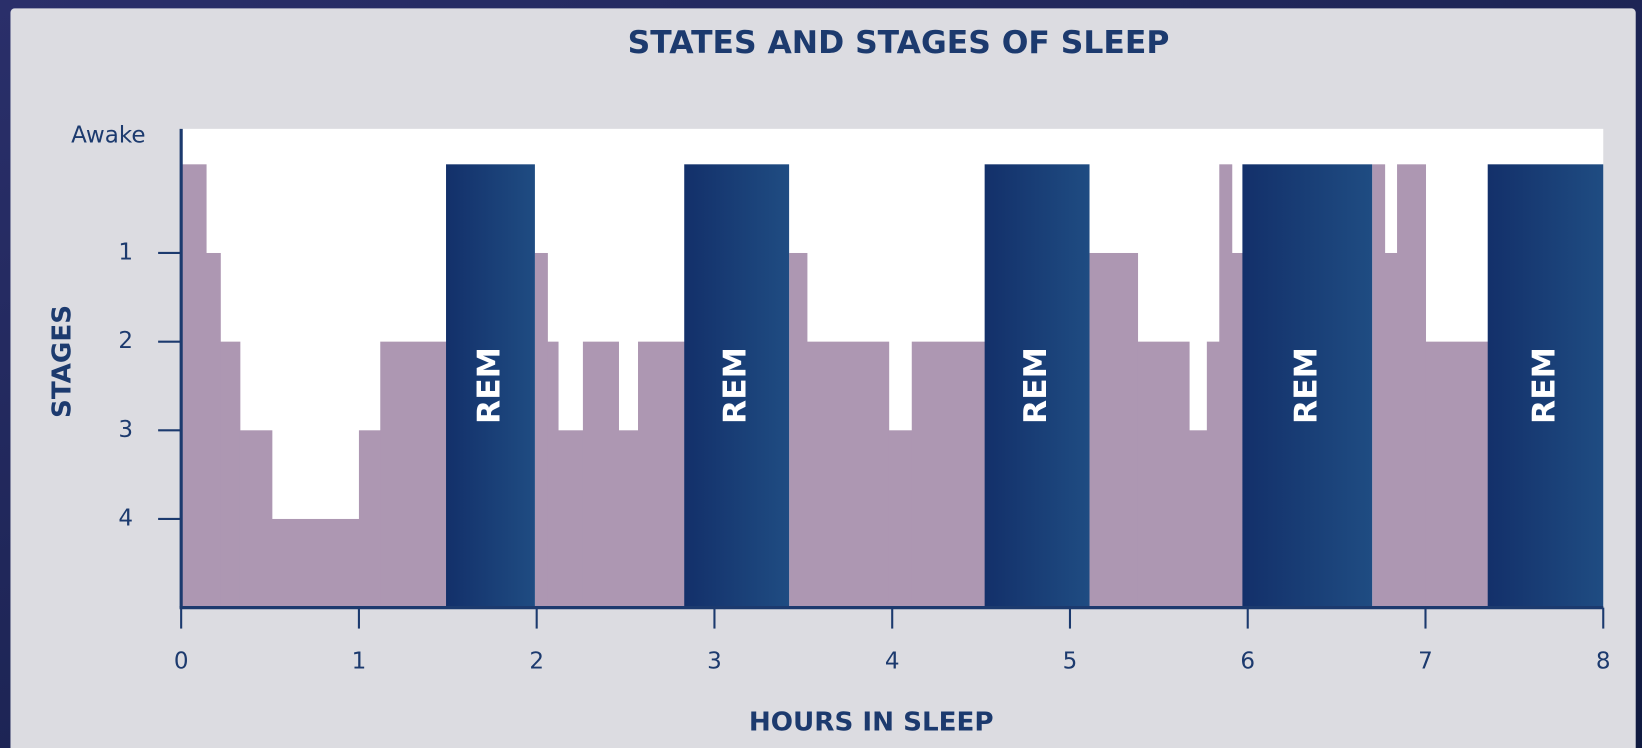 The width and height of the screenshot is (1642, 748). What do you see at coordinates (181, 662) in the screenshot?
I see `x-tick-label: 0` at bounding box center [181, 662].